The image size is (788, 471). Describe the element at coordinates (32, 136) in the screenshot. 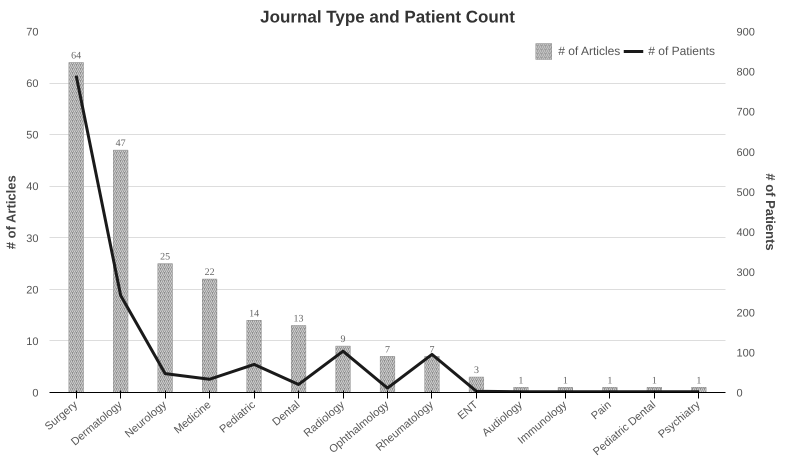

I see `y-tick-label: 50` at that location.